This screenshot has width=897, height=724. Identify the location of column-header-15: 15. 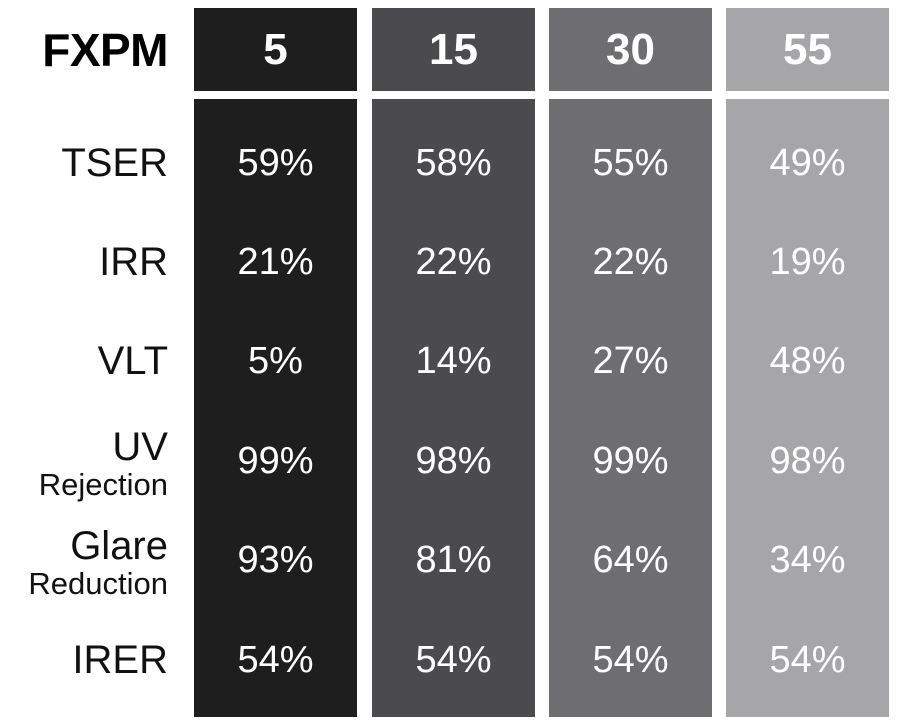
(453, 49).